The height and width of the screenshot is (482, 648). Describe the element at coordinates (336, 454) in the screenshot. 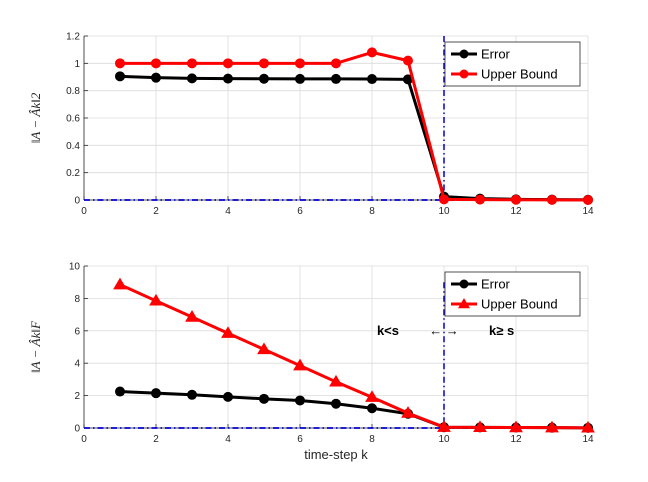

I see `x-axis-label: time-step k` at that location.